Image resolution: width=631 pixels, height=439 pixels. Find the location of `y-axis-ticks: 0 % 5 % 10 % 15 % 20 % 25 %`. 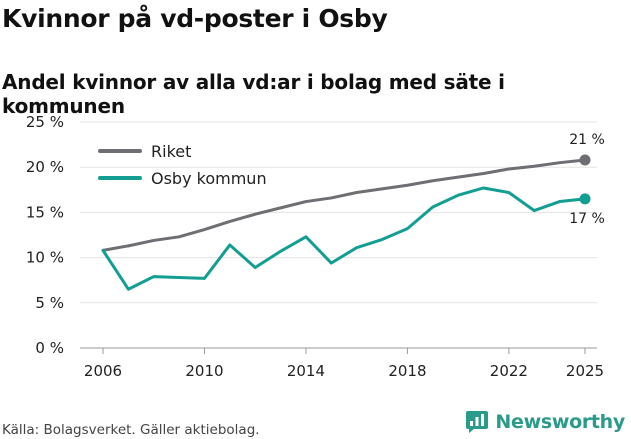

y-axis-ticks: 0 % 5 % 10 % 15 % 20 % 25 % is located at coordinates (45, 235).